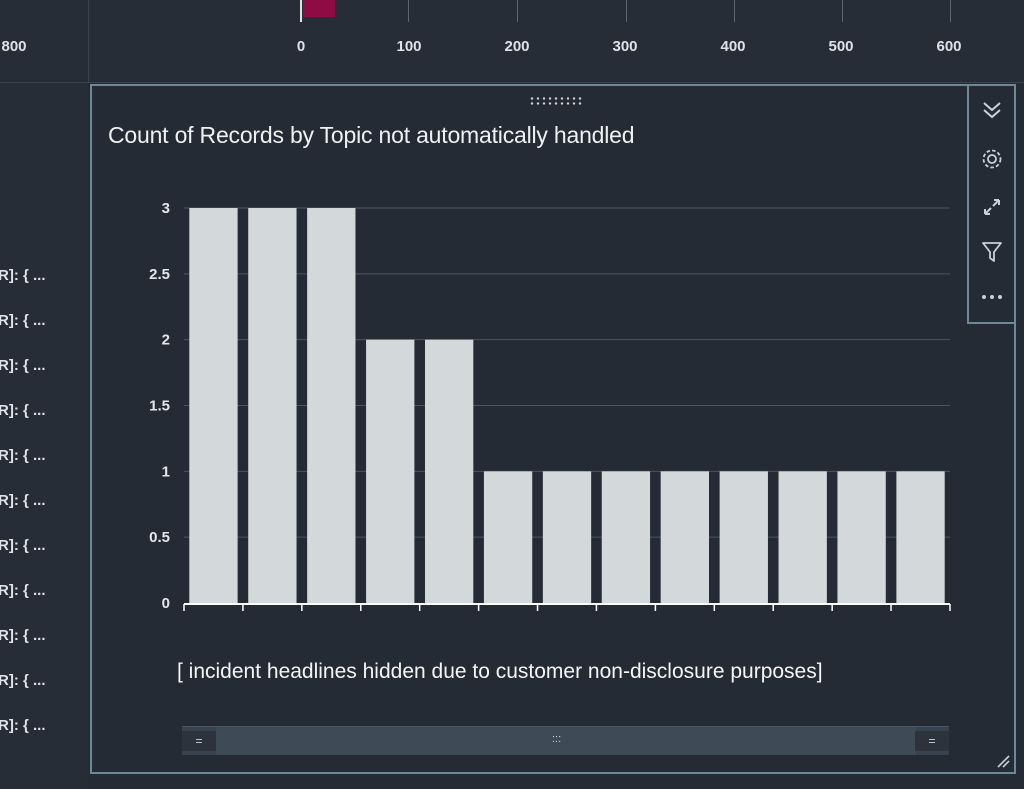 This screenshot has width=1024, height=789. What do you see at coordinates (556, 101) in the screenshot?
I see `drag-handle` at bounding box center [556, 101].